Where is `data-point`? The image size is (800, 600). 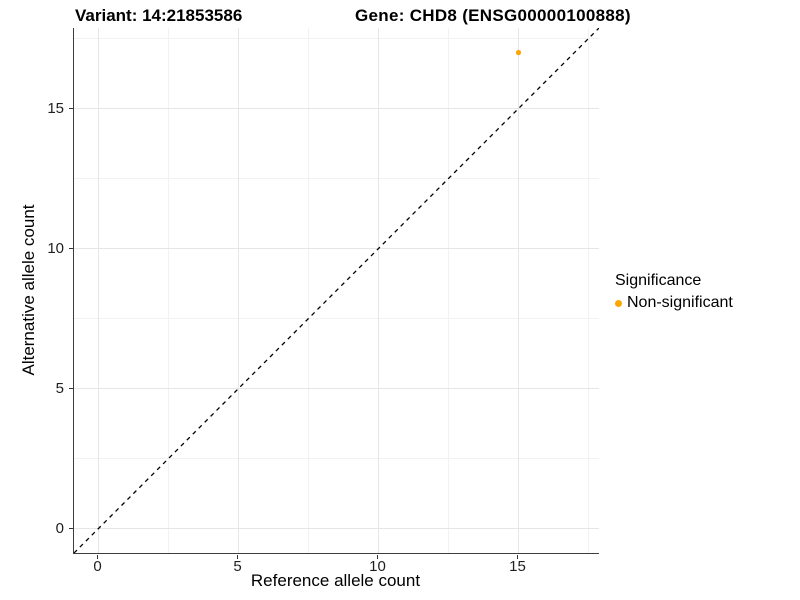
data-point is located at coordinates (518, 52).